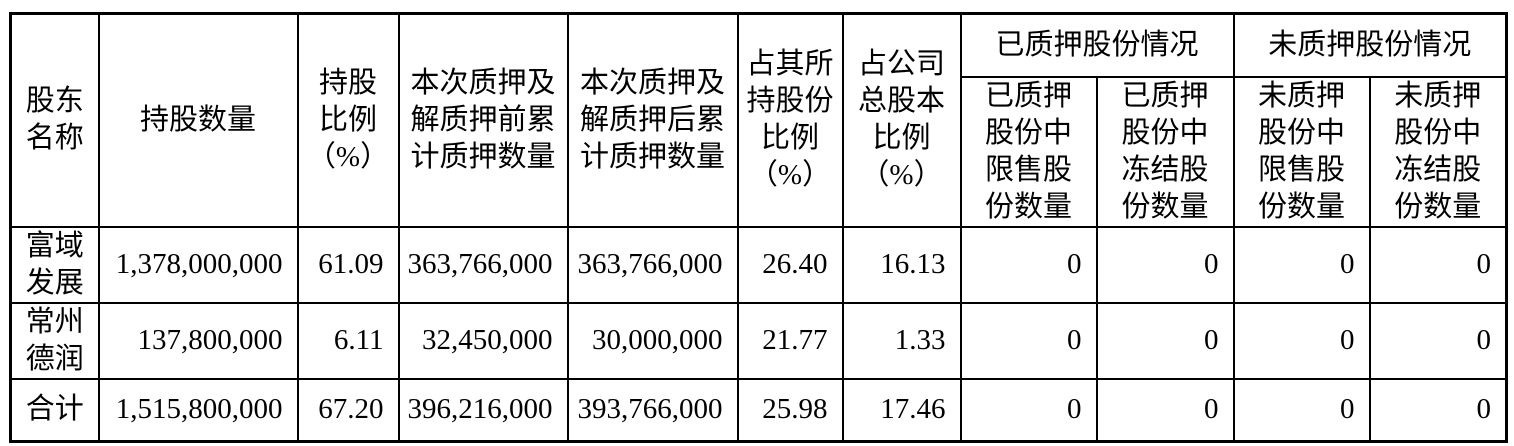 Image resolution: width=1514 pixels, height=446 pixels. What do you see at coordinates (348, 410) in the screenshot?
I see `shareholding-ratio-cell: 67.20` at bounding box center [348, 410].